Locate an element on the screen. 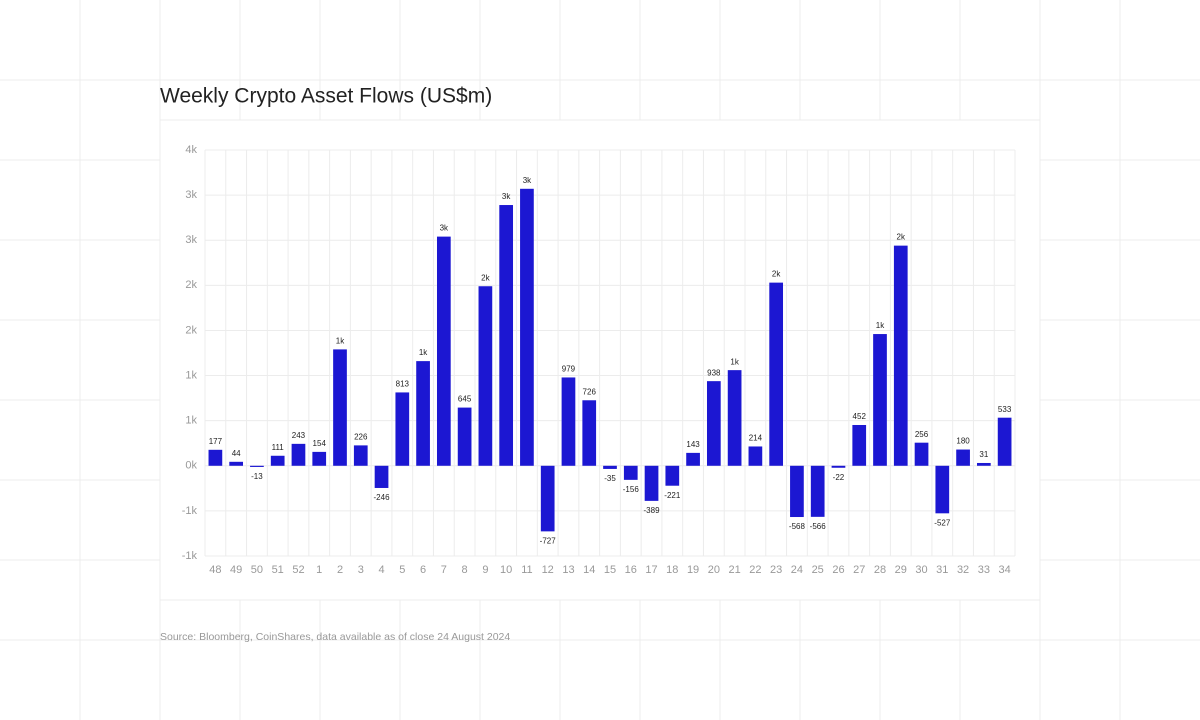 The image size is (1200, 720). x-tick-label: 13 is located at coordinates (568, 570).